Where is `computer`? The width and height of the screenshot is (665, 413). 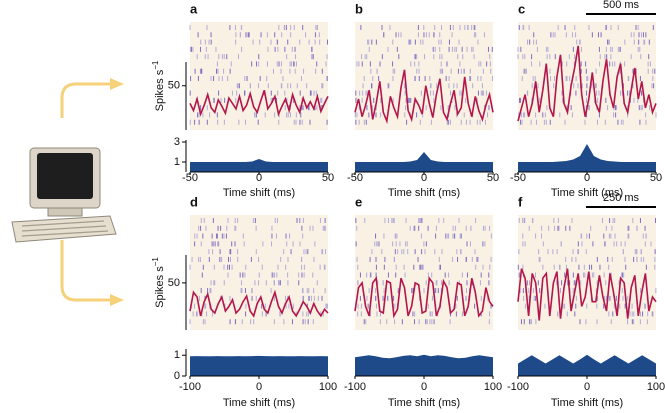 computer is located at coordinates (67, 192).